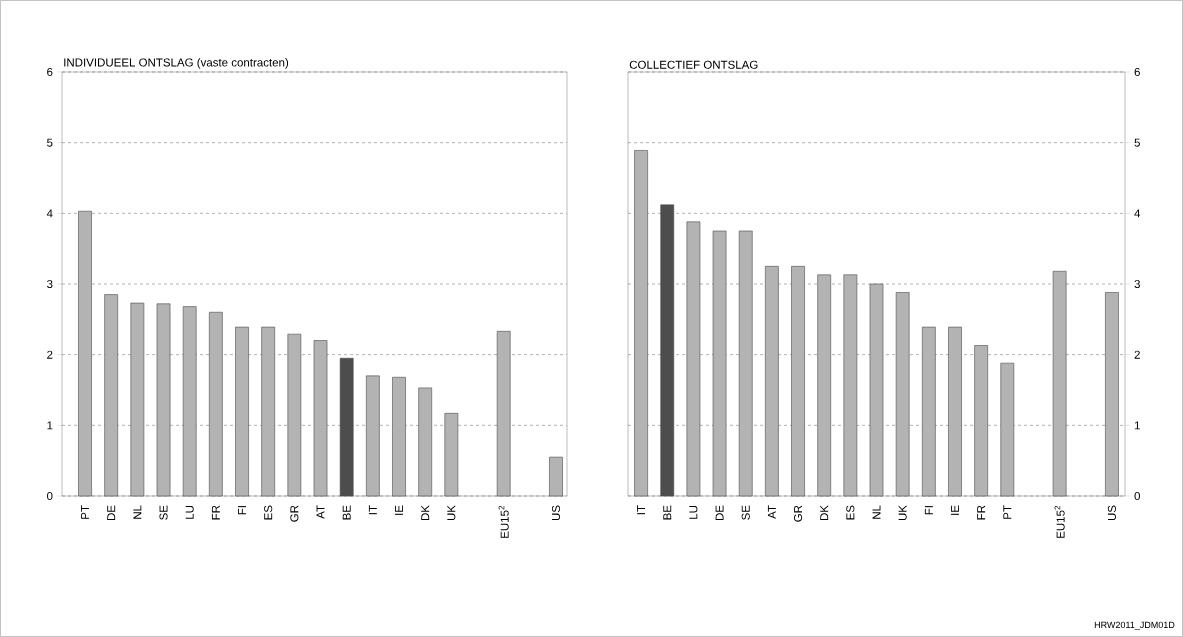 The width and height of the screenshot is (1183, 637). Describe the element at coordinates (176, 63) in the screenshot. I see `chart-title: INDIVIDUEEL ONTSLAG (vaste contracten)` at that location.